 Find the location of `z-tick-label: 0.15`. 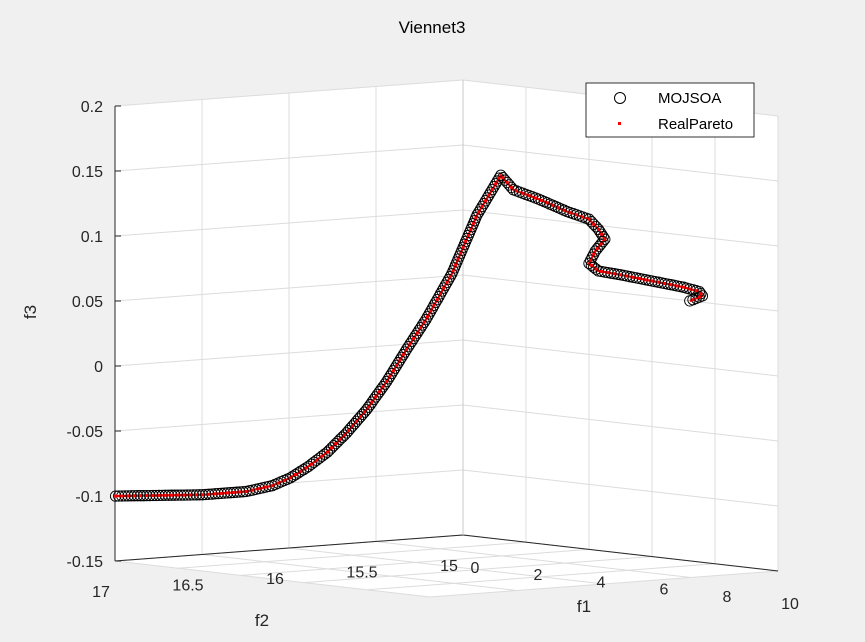

z-tick-label: 0.15 is located at coordinates (87, 172).